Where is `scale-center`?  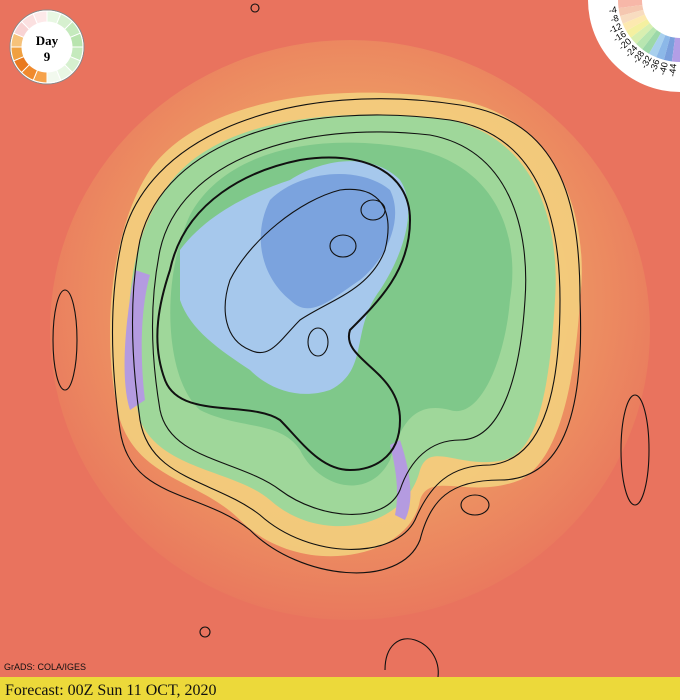
scale-center is located at coordinates (662, 18).